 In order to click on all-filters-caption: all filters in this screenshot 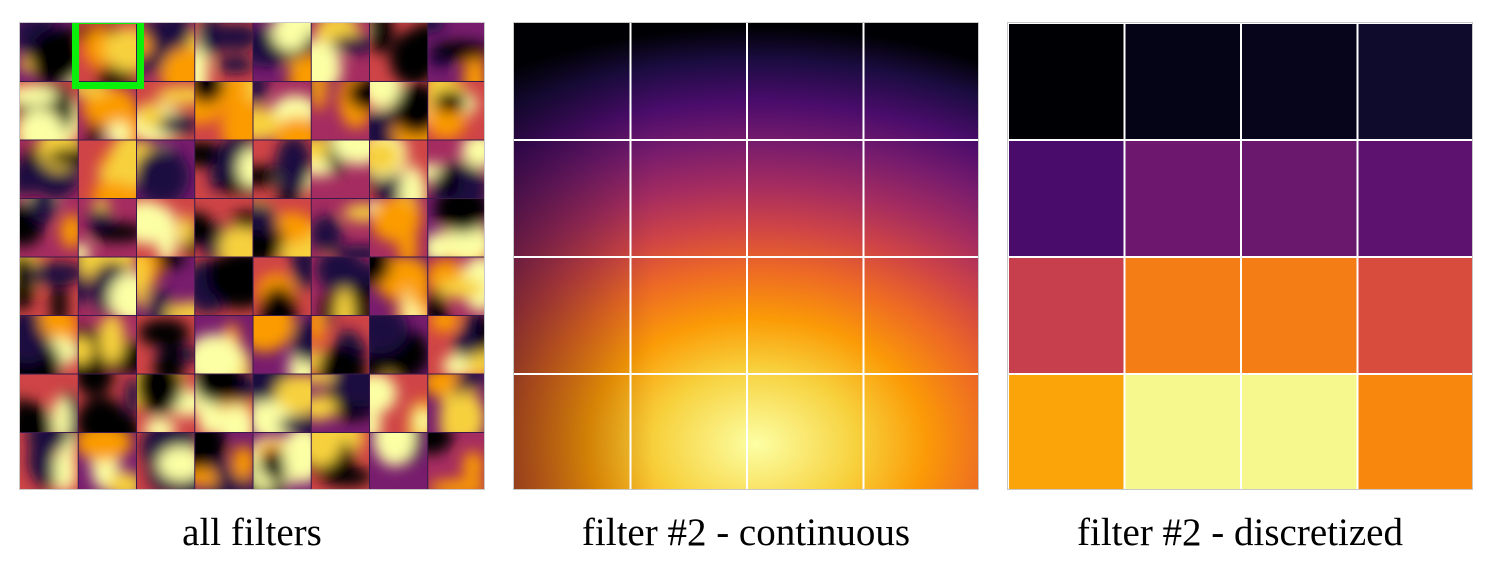, I will do `click(252, 532)`.